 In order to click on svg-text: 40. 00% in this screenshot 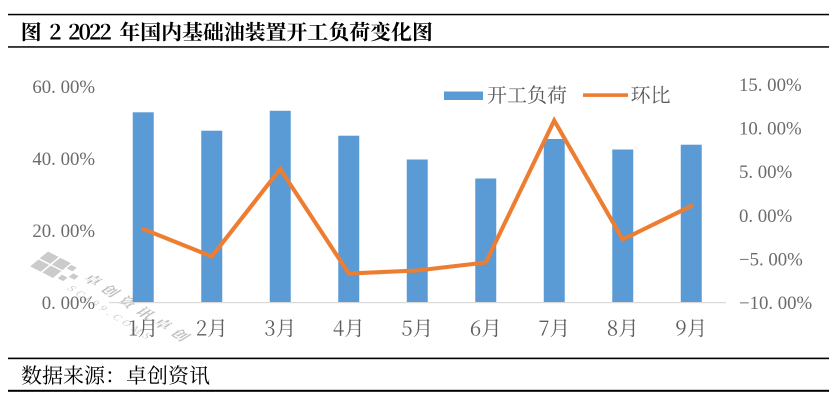, I will do `click(63, 159)`.